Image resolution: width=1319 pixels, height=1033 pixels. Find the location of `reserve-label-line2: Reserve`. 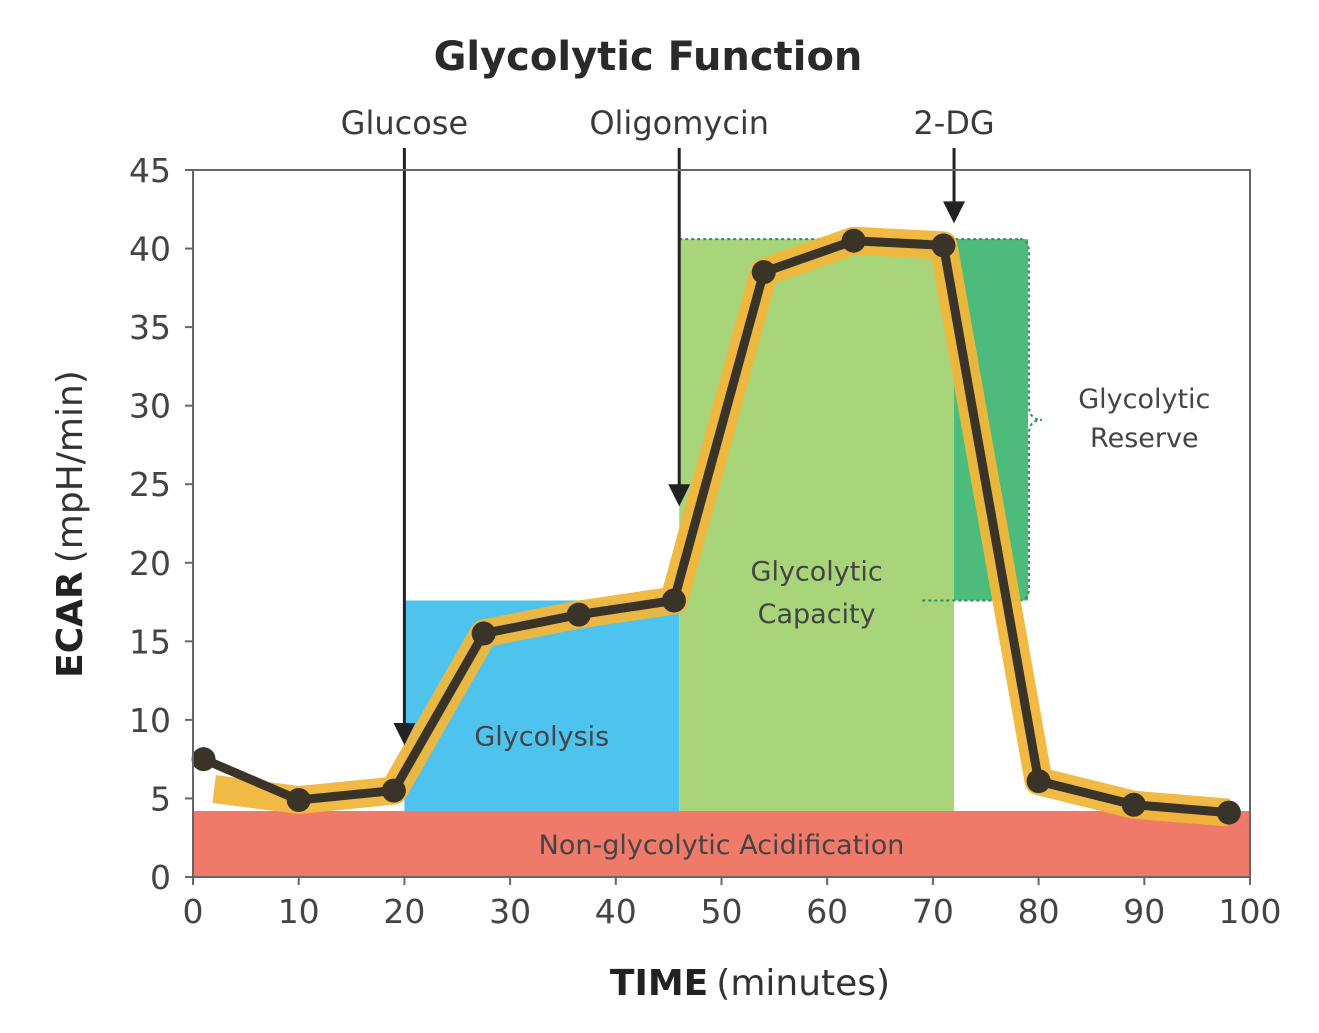

reserve-label-line2: Reserve is located at coordinates (1144, 438).